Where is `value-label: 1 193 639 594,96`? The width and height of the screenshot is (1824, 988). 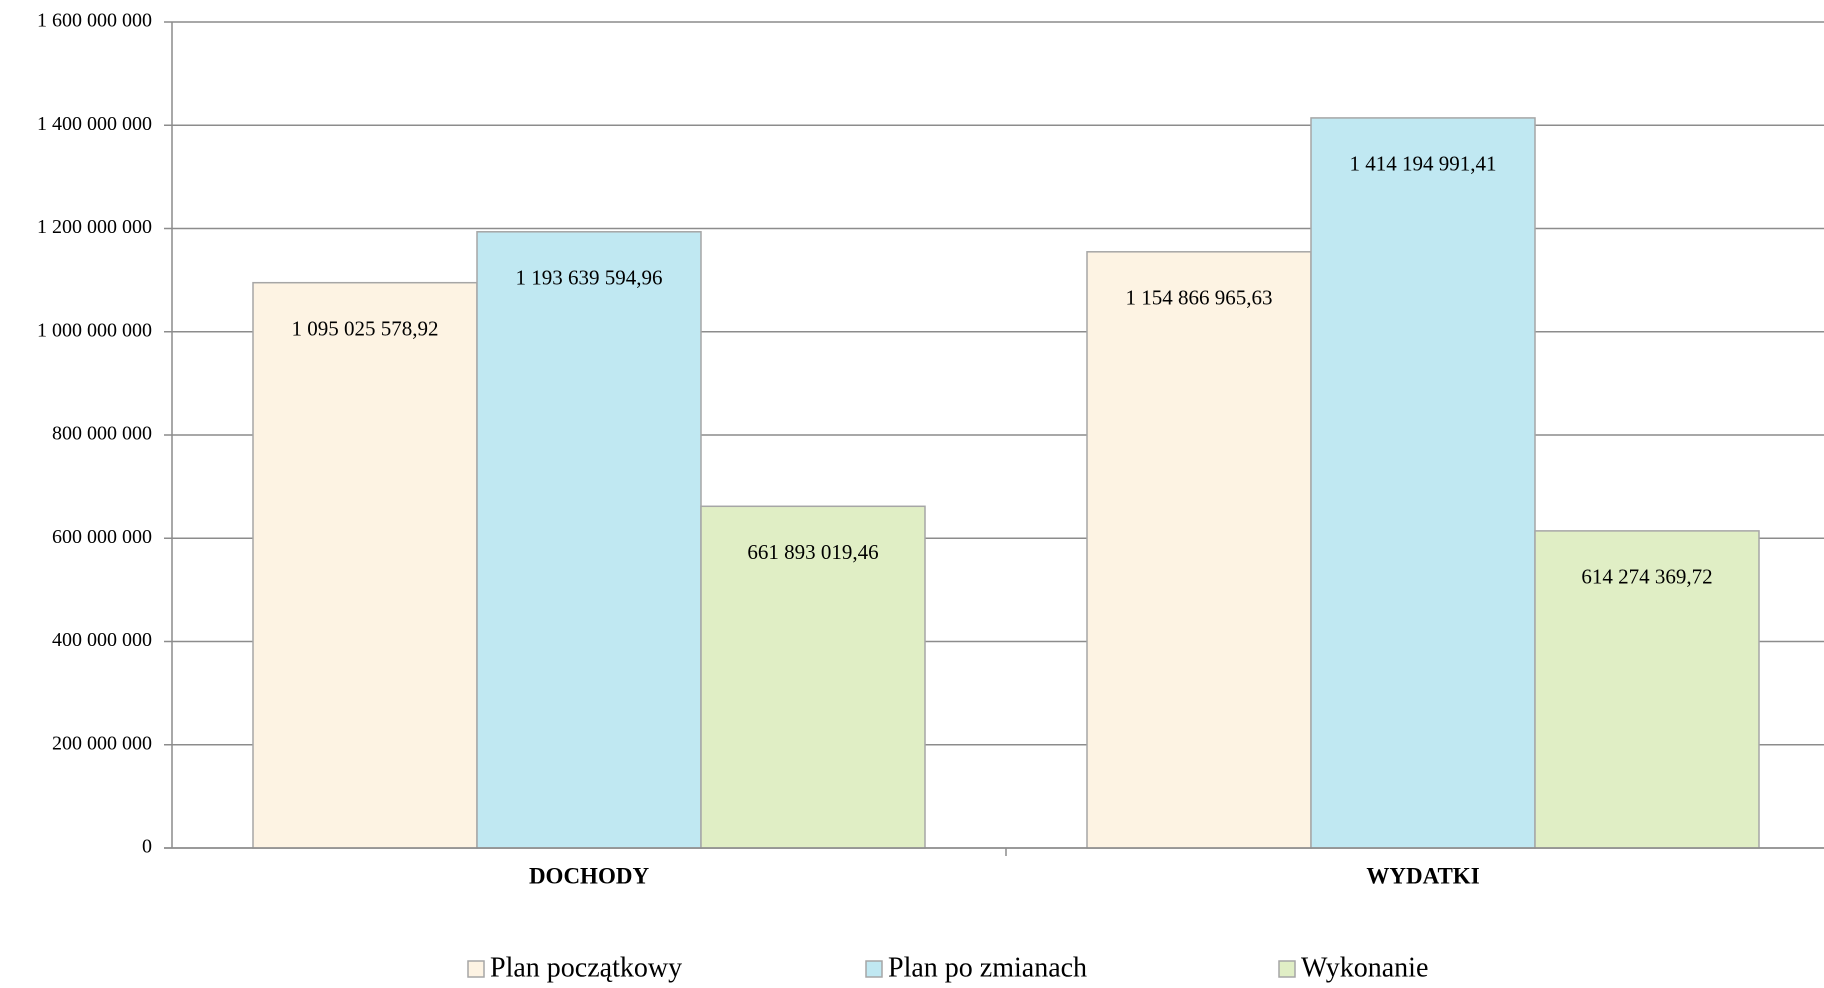
value-label: 1 193 639 594,96 is located at coordinates (589, 278).